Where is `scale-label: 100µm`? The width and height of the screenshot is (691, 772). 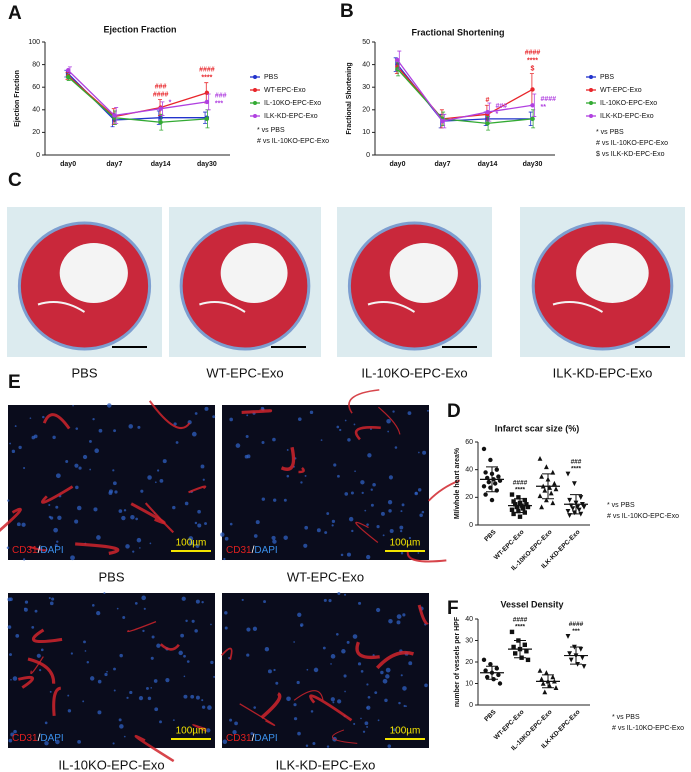 scale-label: 100µm is located at coordinates (191, 543).